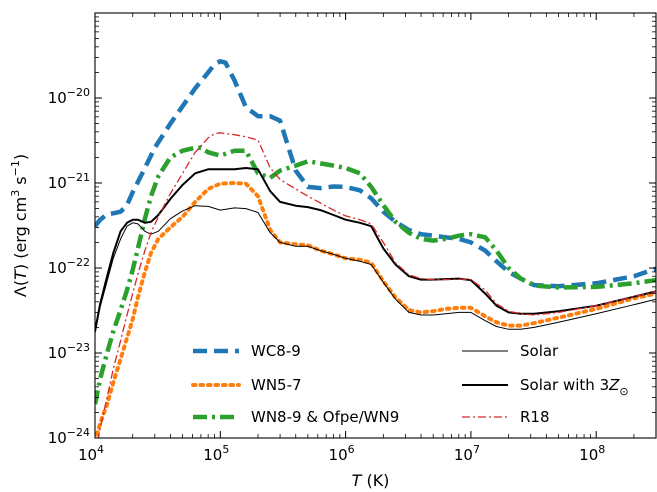 The width and height of the screenshot is (657, 492). Describe the element at coordinates (535, 417) in the screenshot. I see `legend-label: R18` at that location.